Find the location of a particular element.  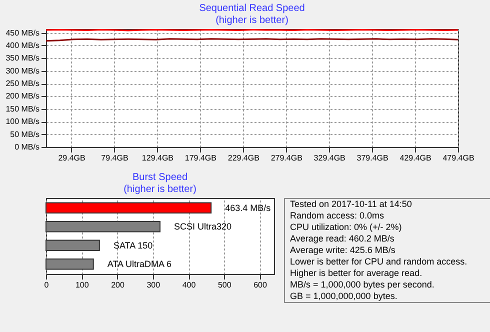

x-tick-label: 129.4GB is located at coordinates (158, 158).